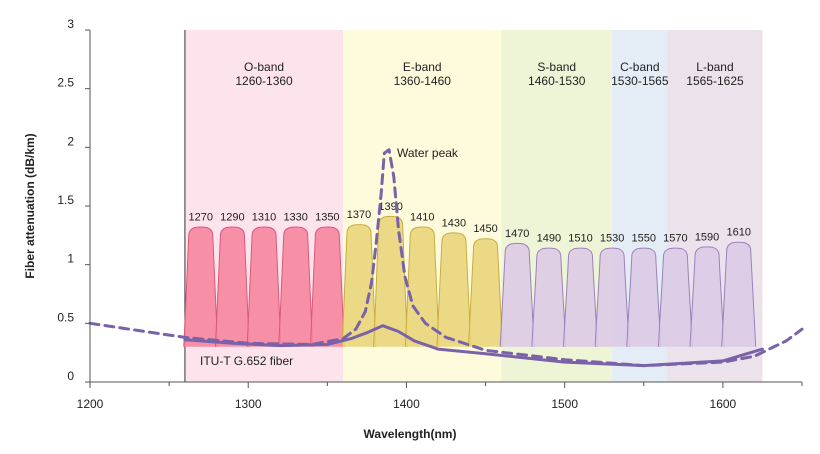 Image resolution: width=820 pixels, height=454 pixels. I want to click on channel-label: 1470, so click(517, 234).